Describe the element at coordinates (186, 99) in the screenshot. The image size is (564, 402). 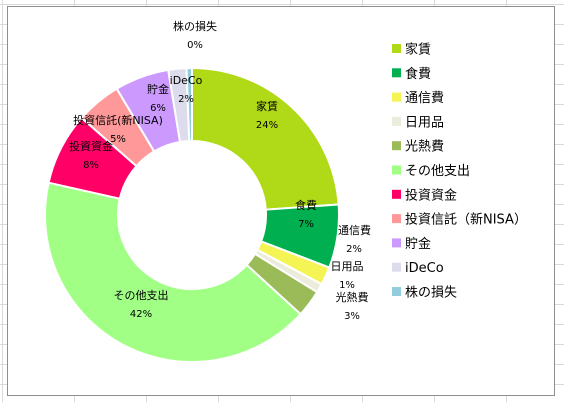
I see `data-label-pct-9: 2%` at that location.